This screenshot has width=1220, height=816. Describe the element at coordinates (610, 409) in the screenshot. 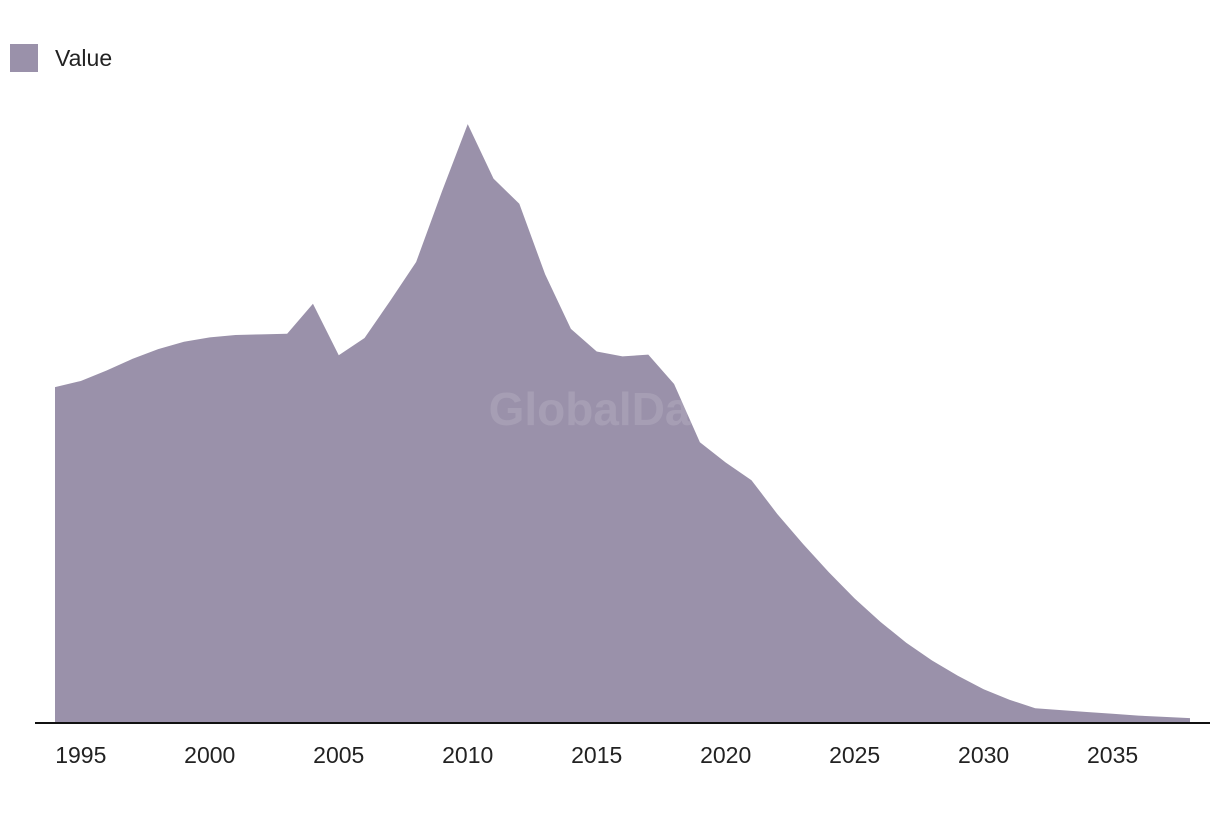

I see `watermark: GlobalData` at that location.